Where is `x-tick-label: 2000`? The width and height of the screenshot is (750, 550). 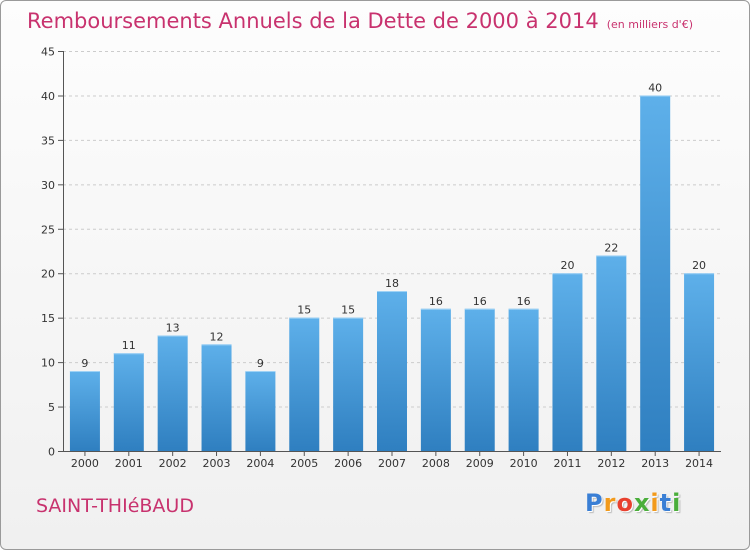 x-tick-label: 2000 is located at coordinates (85, 463).